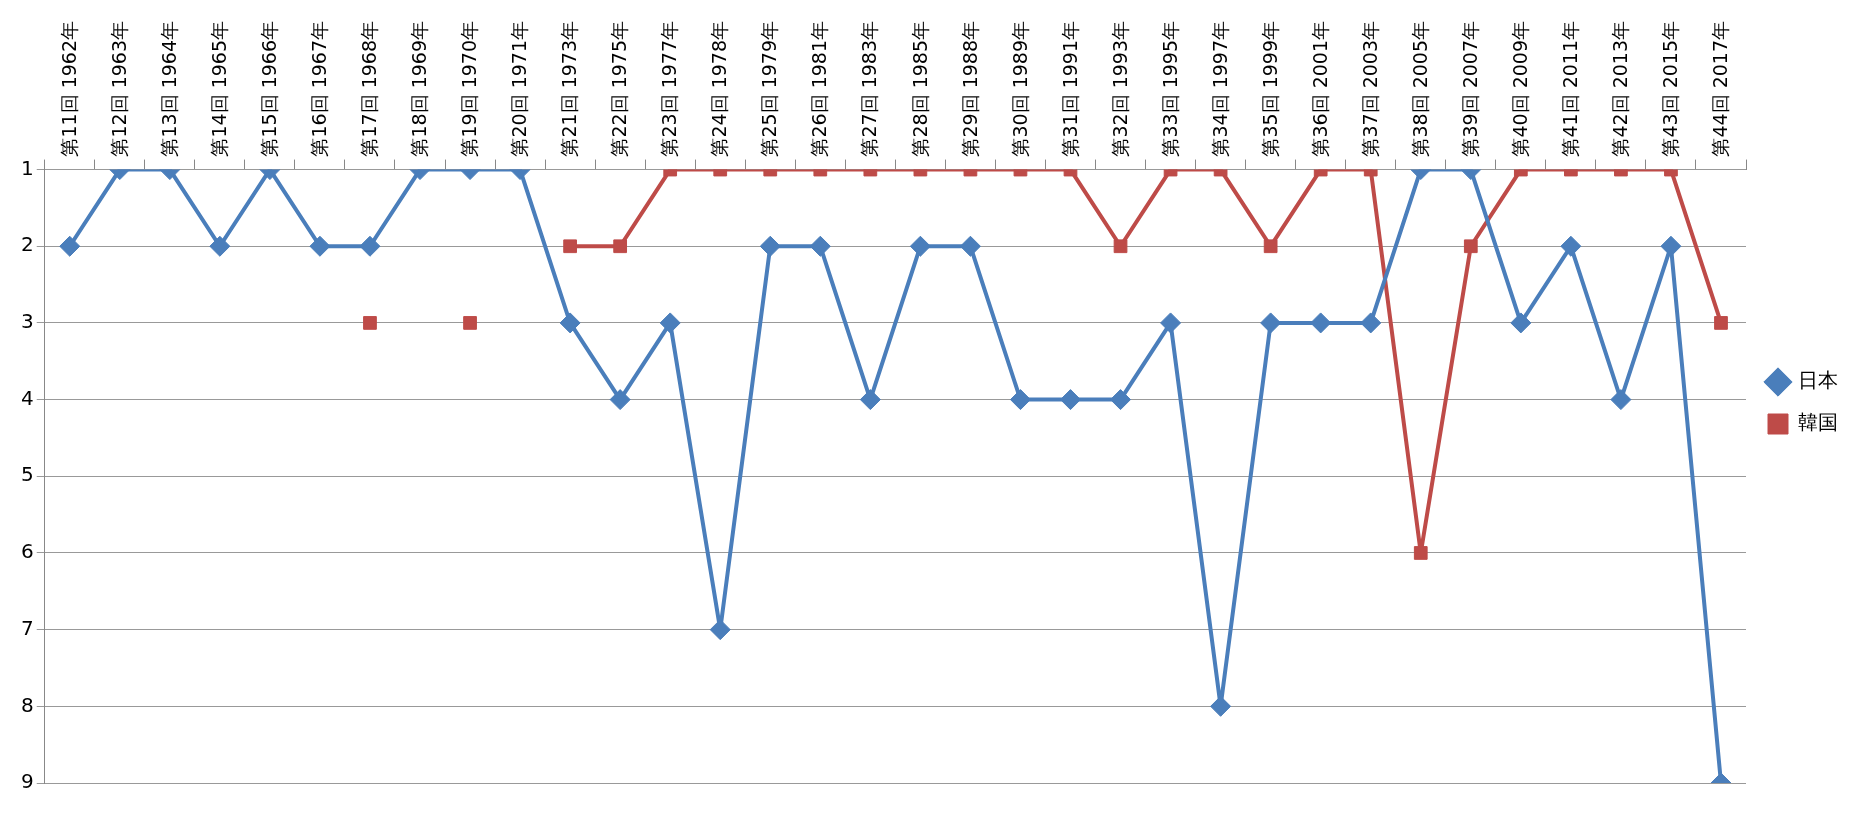 This screenshot has width=1874, height=814. Describe the element at coordinates (27, 781) in the screenshot. I see `y-tick-label: 9` at that location.